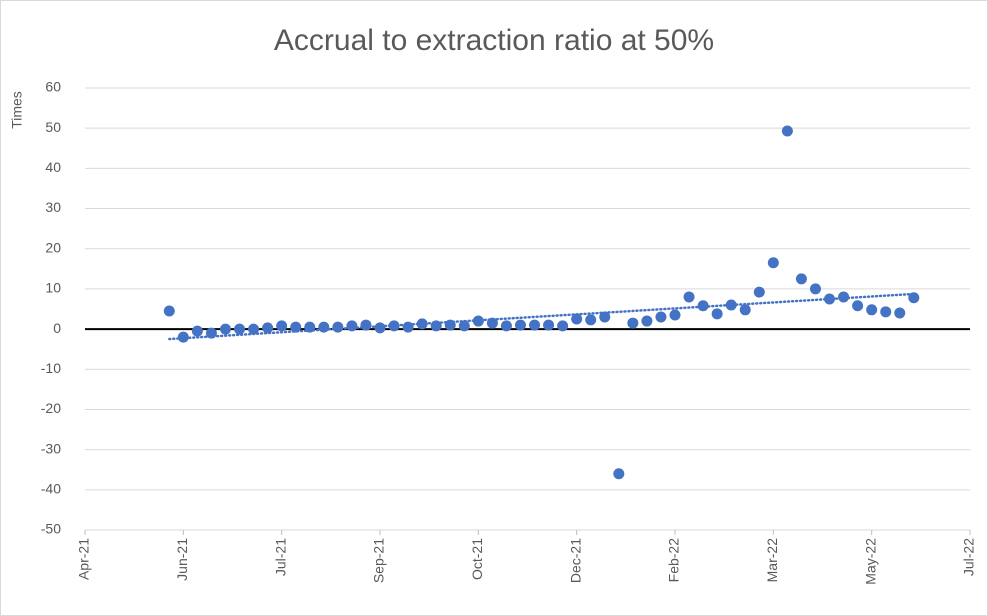  What do you see at coordinates (674, 560) in the screenshot?
I see `x-tick-label: Feb-22` at bounding box center [674, 560].